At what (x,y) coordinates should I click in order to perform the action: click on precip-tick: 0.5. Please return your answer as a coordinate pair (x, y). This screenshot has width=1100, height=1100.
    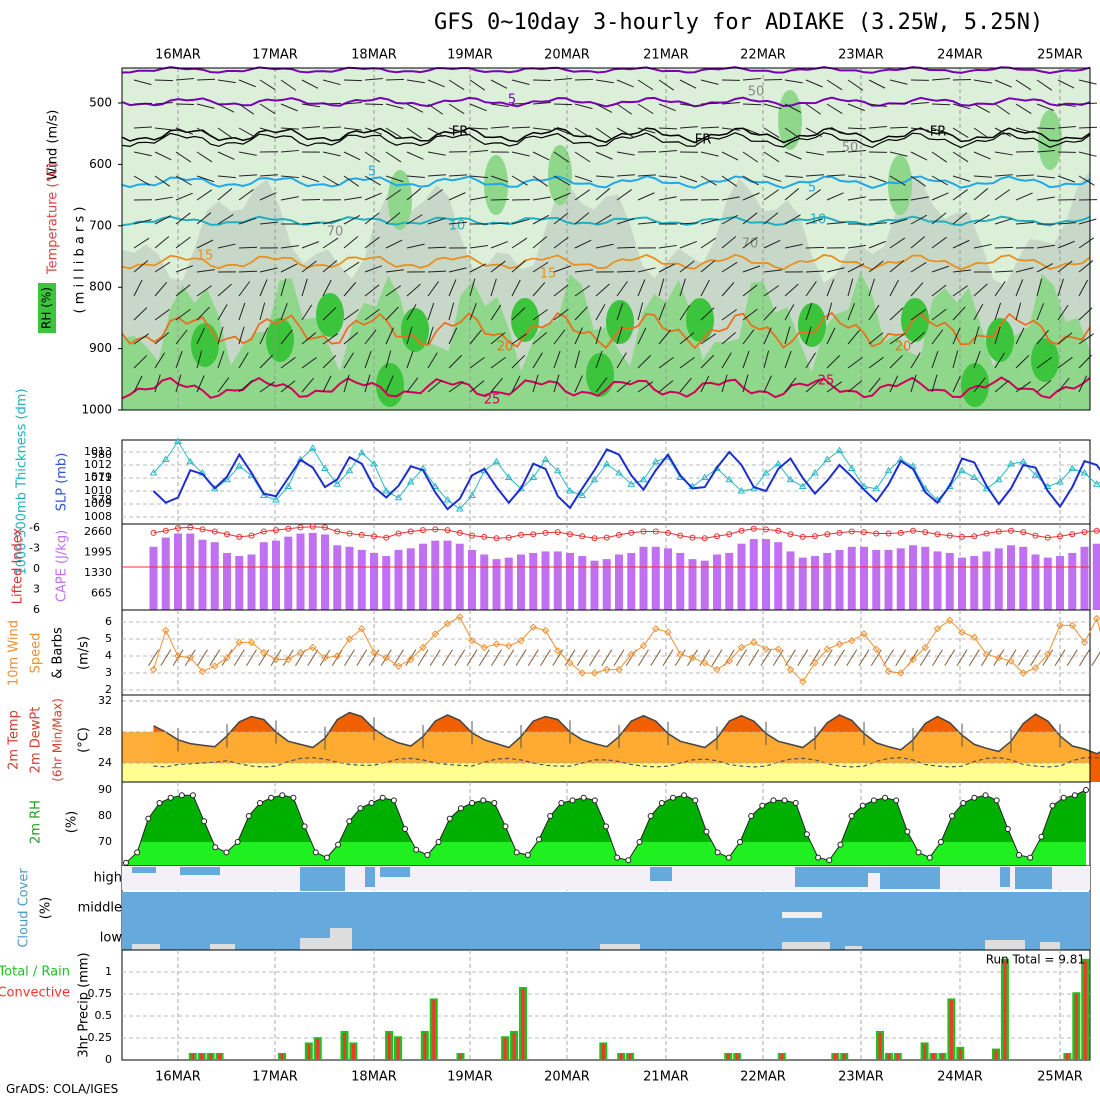
    Looking at the image, I should click on (104, 1015).